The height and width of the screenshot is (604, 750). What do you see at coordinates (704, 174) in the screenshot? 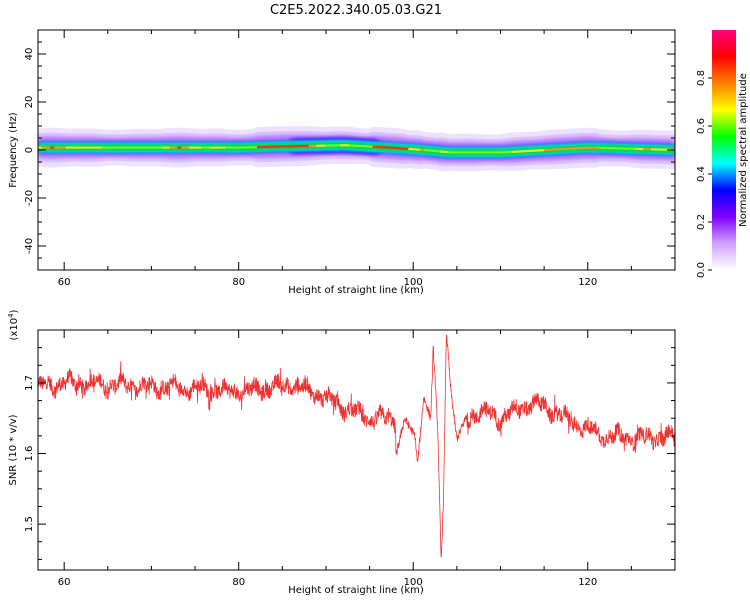
I see `colorbar-ticks: 0.0 0.2 0.4 0.6 0.8` at bounding box center [704, 174].